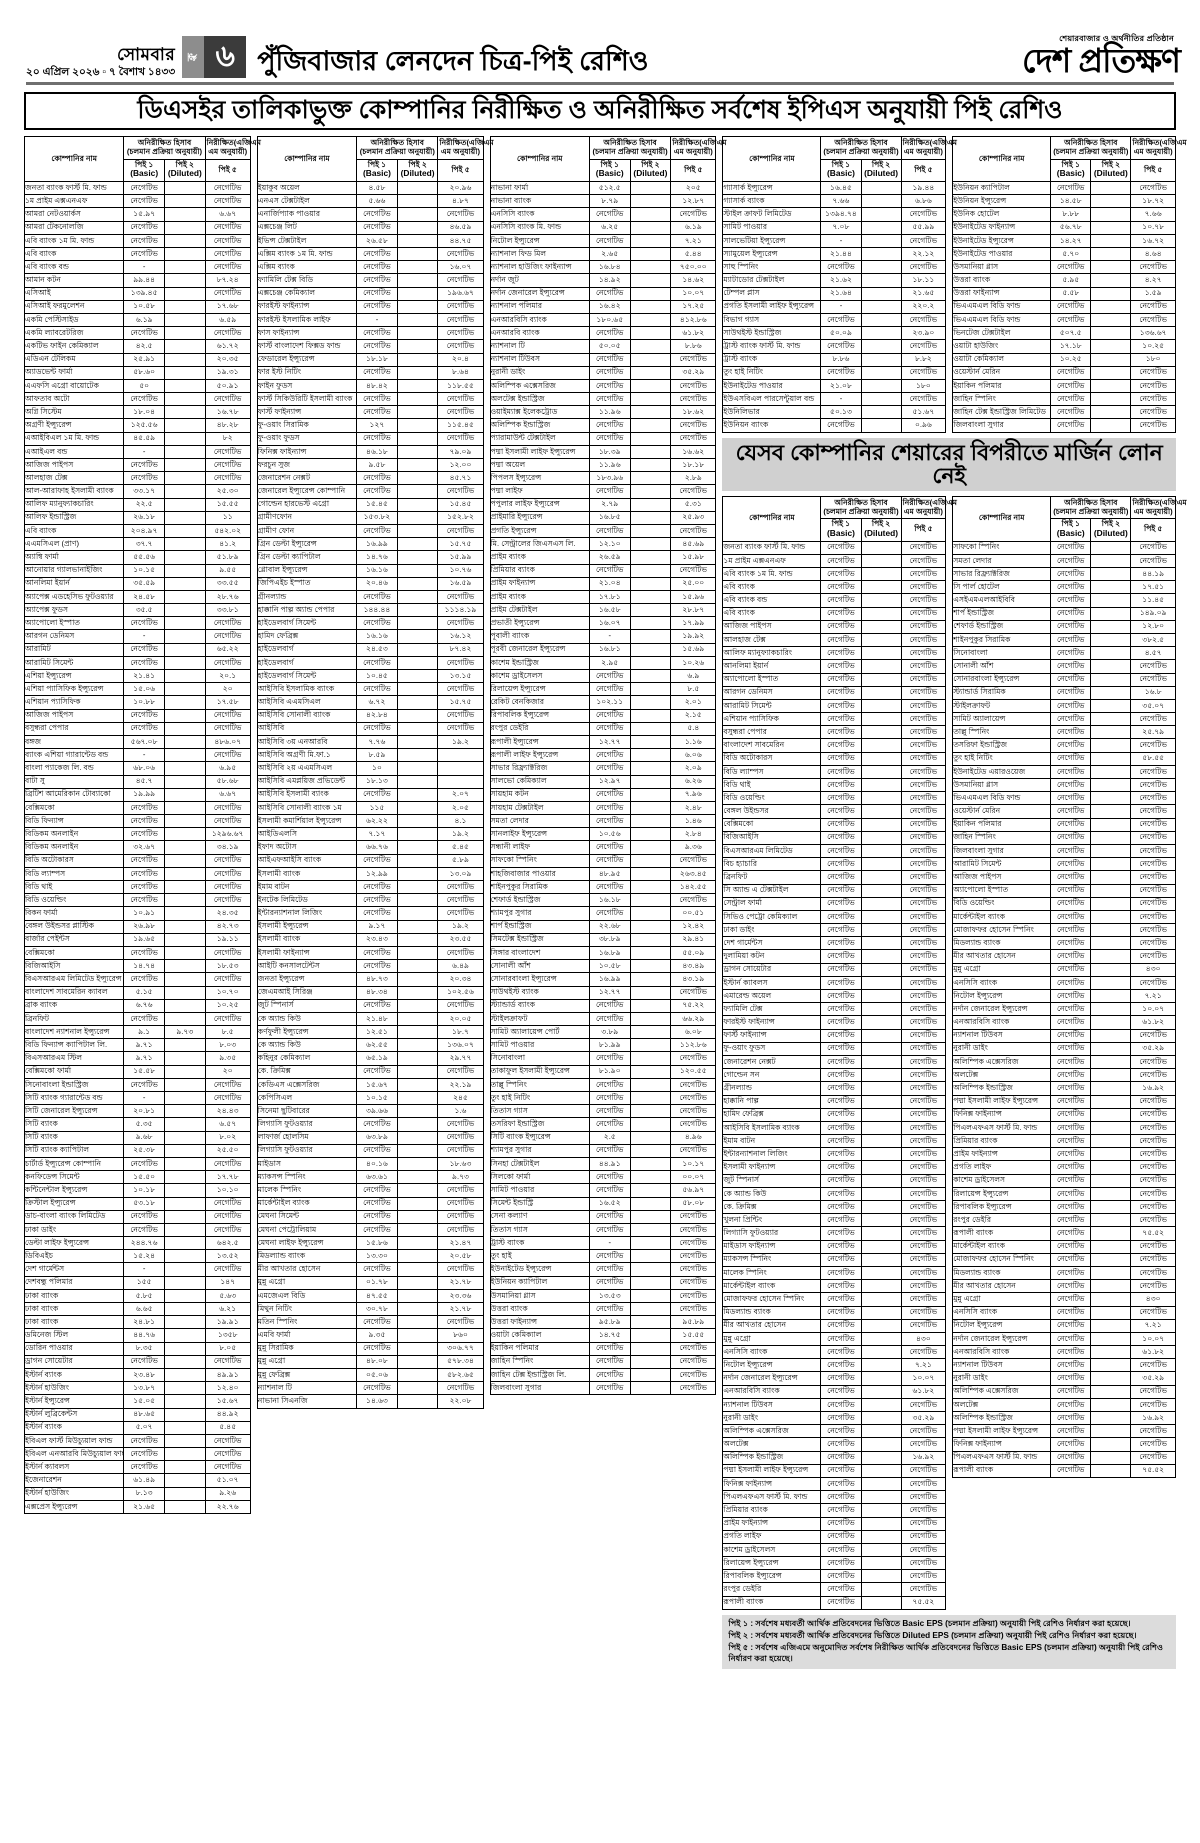 This screenshot has width=1200, height=1843. I want to click on cell-company-name: এবি ব্যাংক ১ম মি. ফান্ড, so click(772, 574).